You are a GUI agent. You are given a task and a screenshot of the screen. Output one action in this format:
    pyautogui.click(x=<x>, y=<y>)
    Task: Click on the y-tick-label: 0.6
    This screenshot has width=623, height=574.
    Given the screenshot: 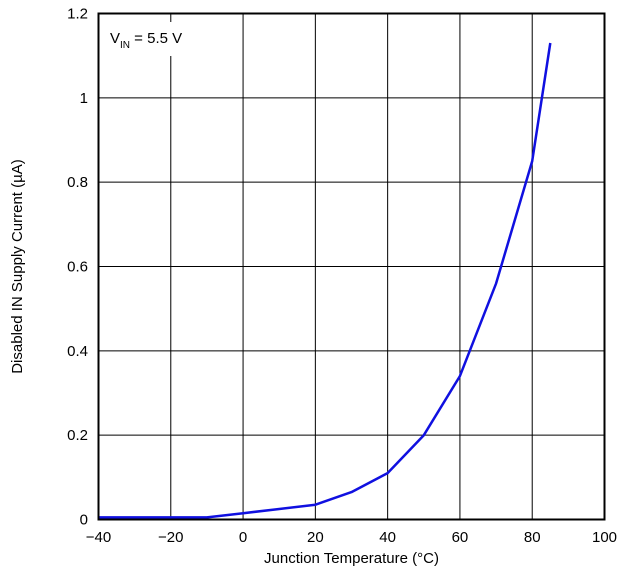 What is the action you would take?
    pyautogui.click(x=77, y=267)
    